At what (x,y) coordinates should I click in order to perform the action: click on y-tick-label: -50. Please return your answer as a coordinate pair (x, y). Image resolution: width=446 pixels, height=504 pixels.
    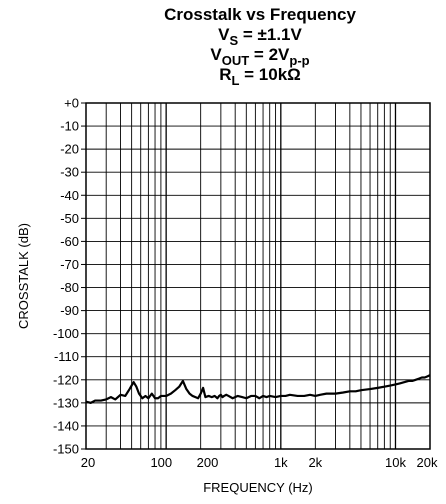
    Looking at the image, I should click on (69, 218).